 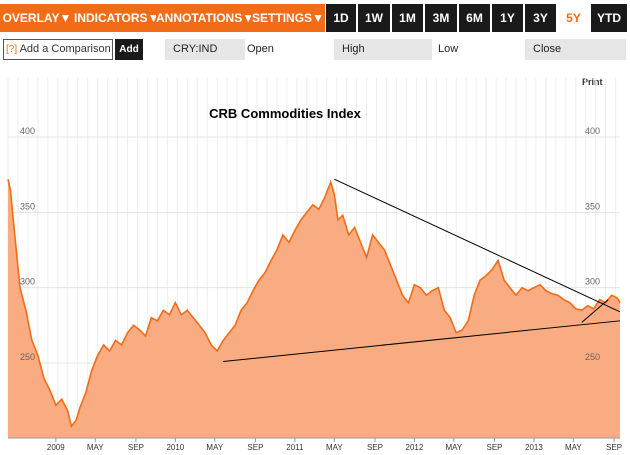 What do you see at coordinates (592, 357) in the screenshot?
I see `y-tick-label-right: 250` at bounding box center [592, 357].